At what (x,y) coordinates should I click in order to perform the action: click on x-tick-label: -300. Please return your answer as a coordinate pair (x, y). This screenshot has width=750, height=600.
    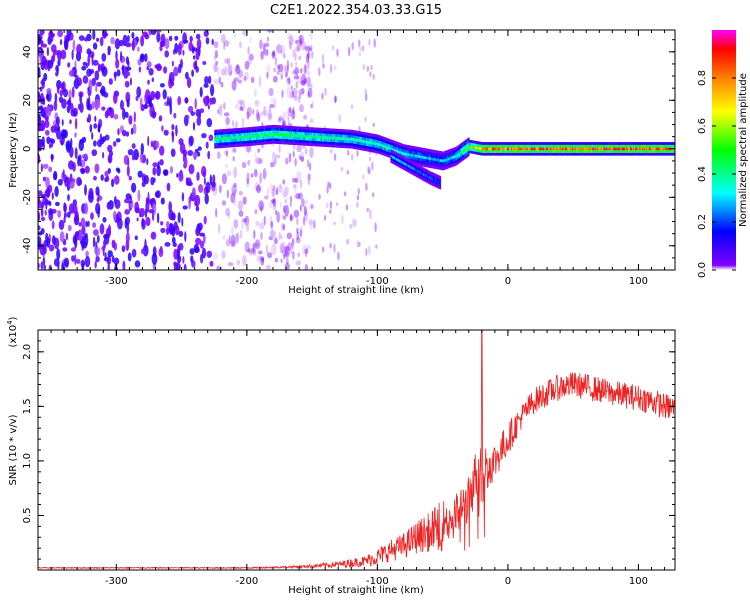
    Looking at the image, I should click on (116, 281).